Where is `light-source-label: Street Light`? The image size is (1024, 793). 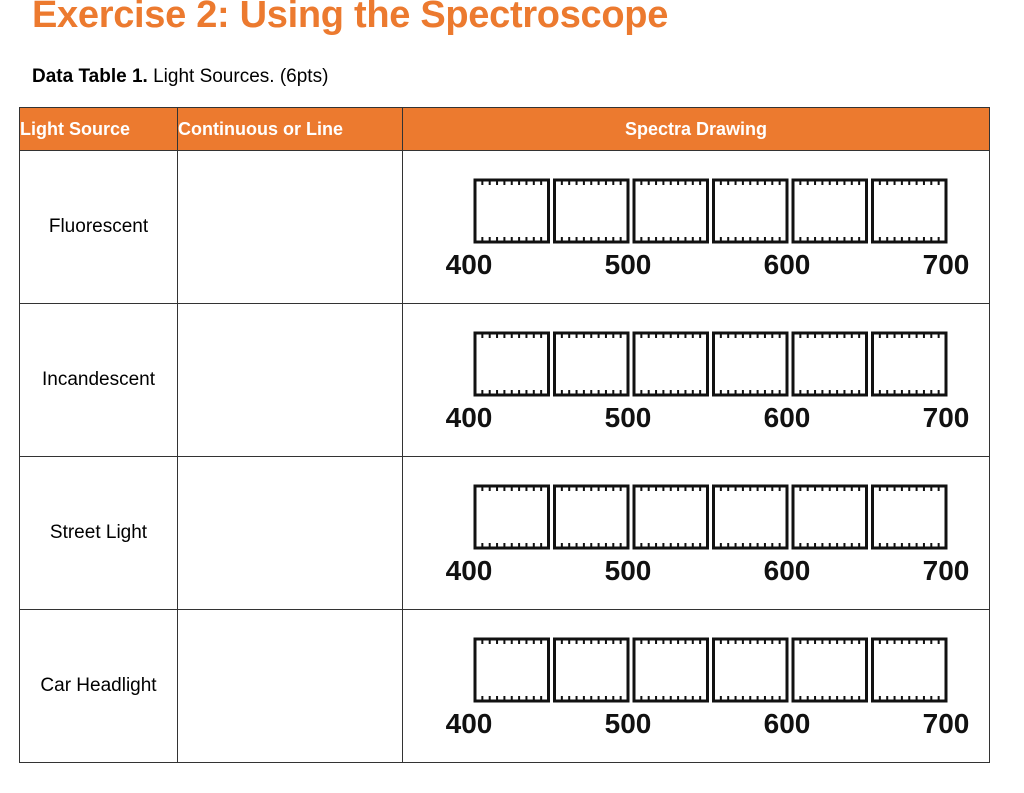 light-source-label: Street Light is located at coordinates (98, 532).